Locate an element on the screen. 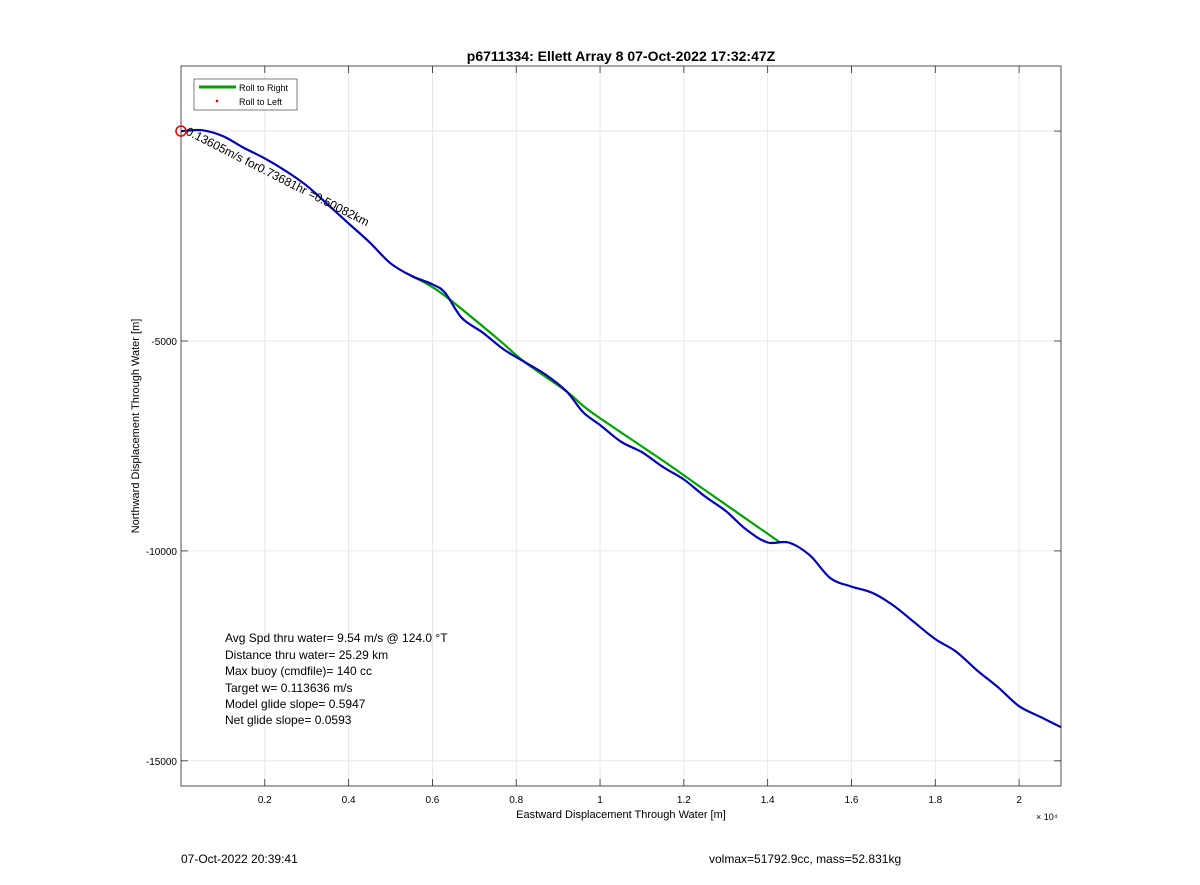 This screenshot has height=885, width=1200. segment-annotation: 0.13605m/s for0.73681hr =0.50082km is located at coordinates (278, 176).